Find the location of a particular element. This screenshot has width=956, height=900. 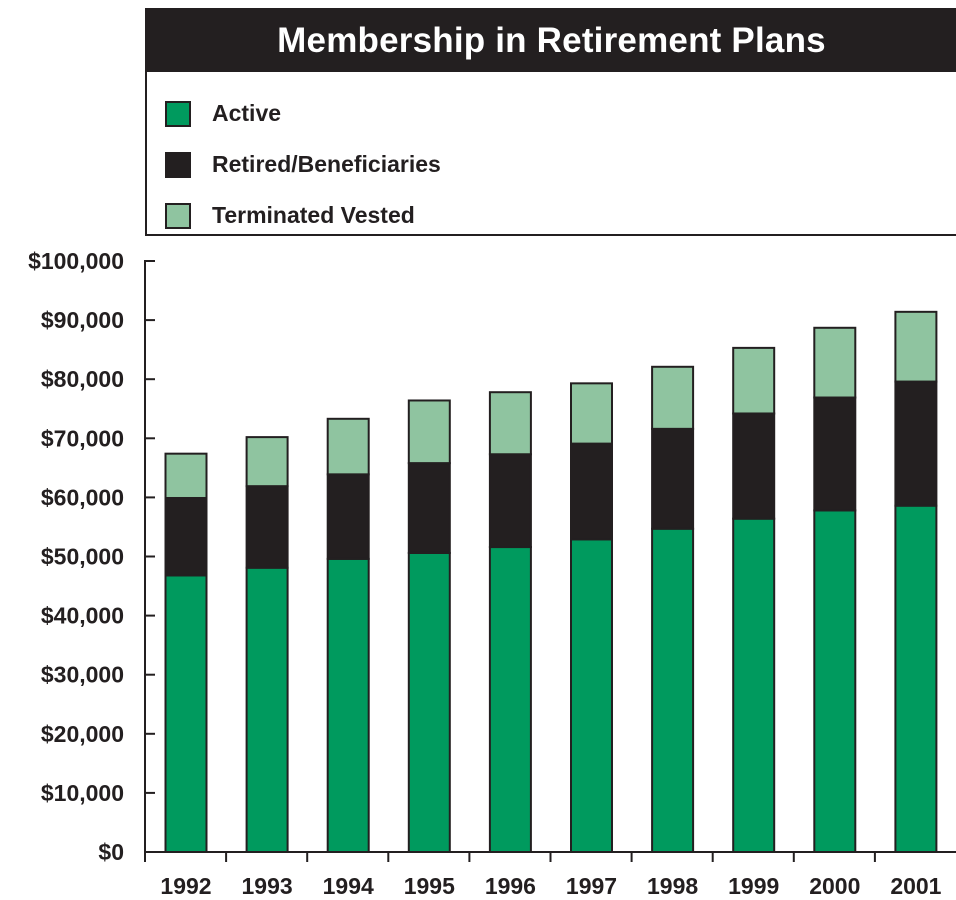

bar-active-2001 is located at coordinates (916, 678).